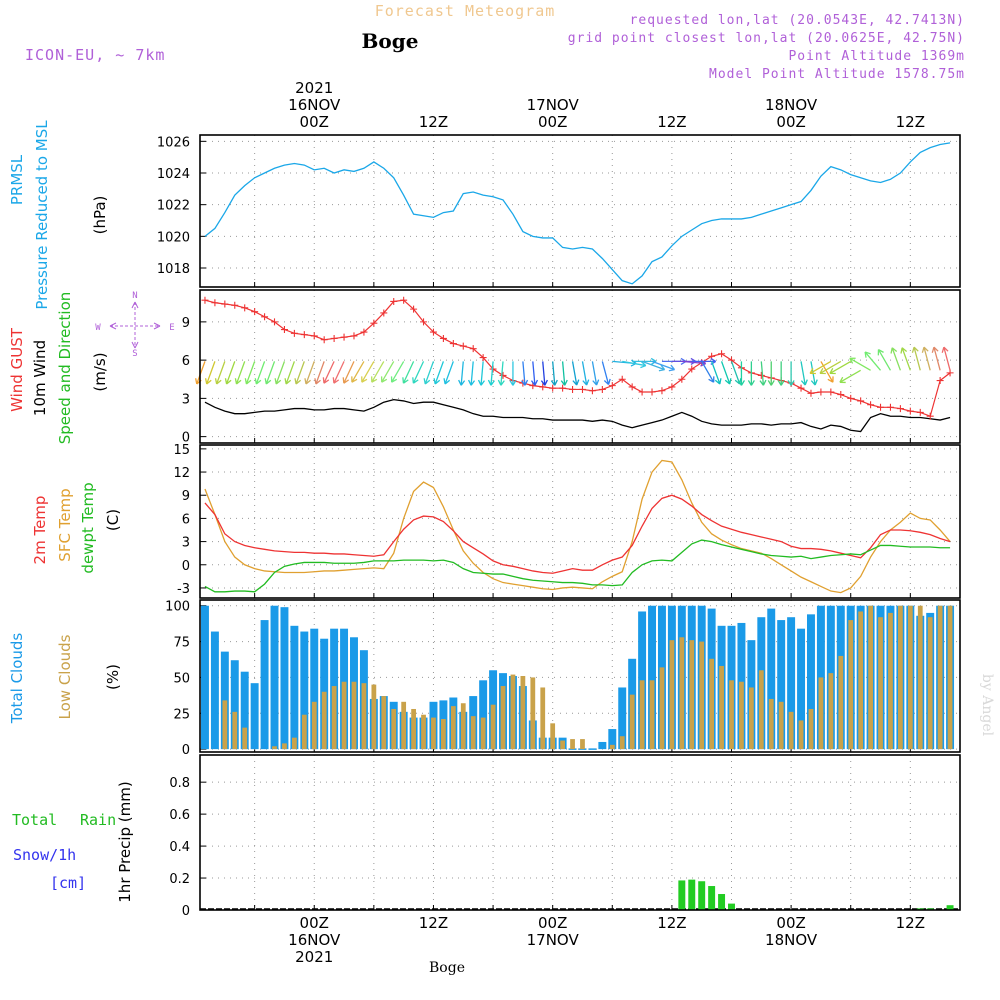 The height and width of the screenshot is (1000, 1000). Describe the element at coordinates (314, 923) in the screenshot. I see `bottom-time-label: 00Z` at that location.